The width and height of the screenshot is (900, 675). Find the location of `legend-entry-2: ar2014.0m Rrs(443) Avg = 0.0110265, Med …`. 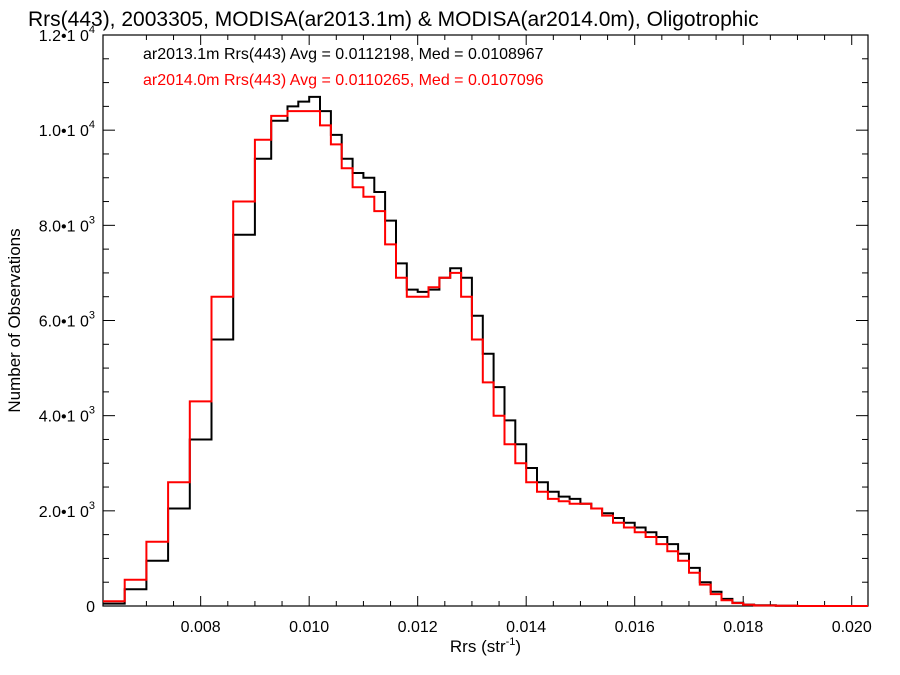

legend-entry-2: ar2014.0m Rrs(443) Avg = 0.0110265, Med … is located at coordinates (343, 80).